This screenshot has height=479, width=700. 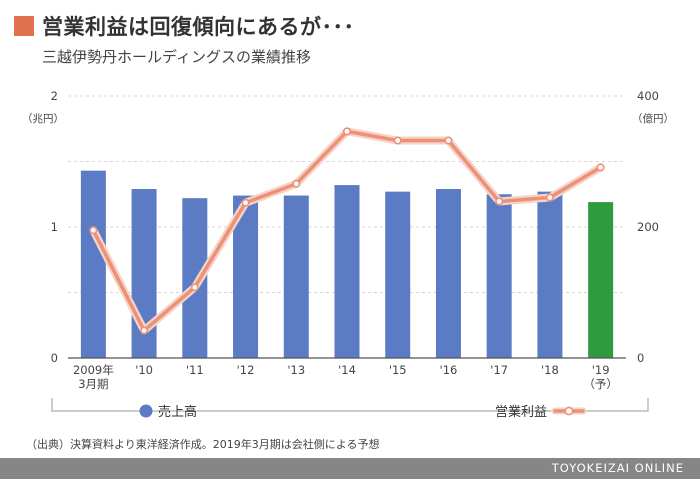 What do you see at coordinates (550, 370) in the screenshot?
I see `x-tick-label: '18` at bounding box center [550, 370].